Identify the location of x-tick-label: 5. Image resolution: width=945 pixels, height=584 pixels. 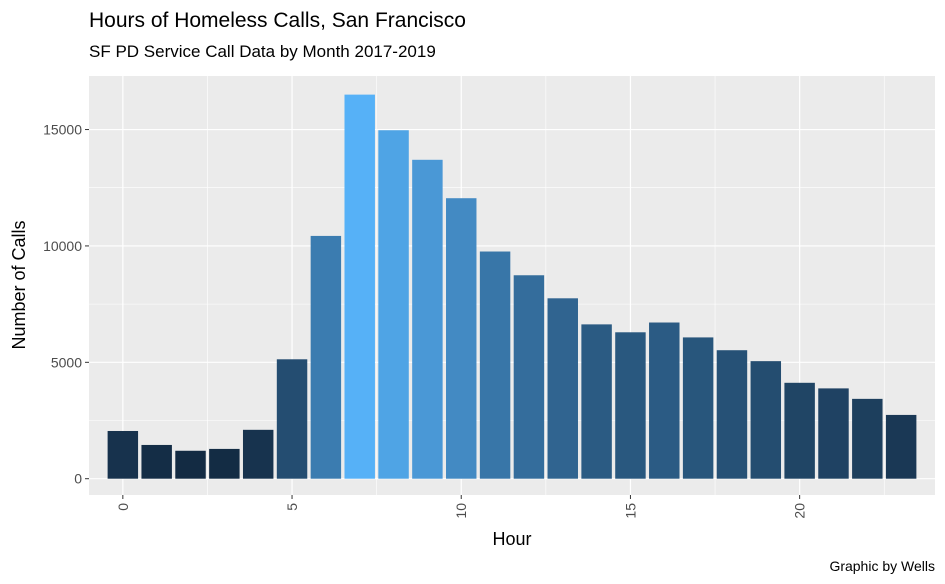
(292, 507).